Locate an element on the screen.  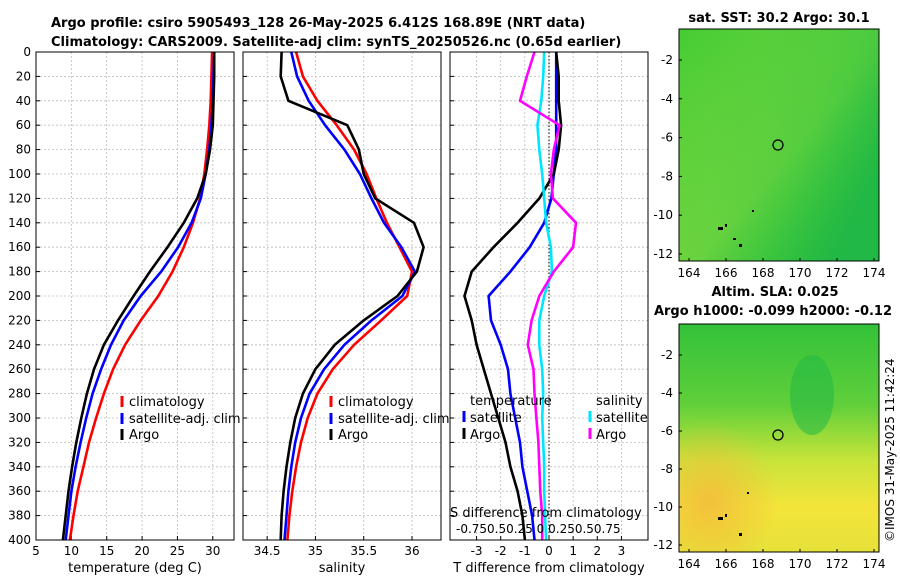
sst-map-islands is located at coordinates (736, 228).